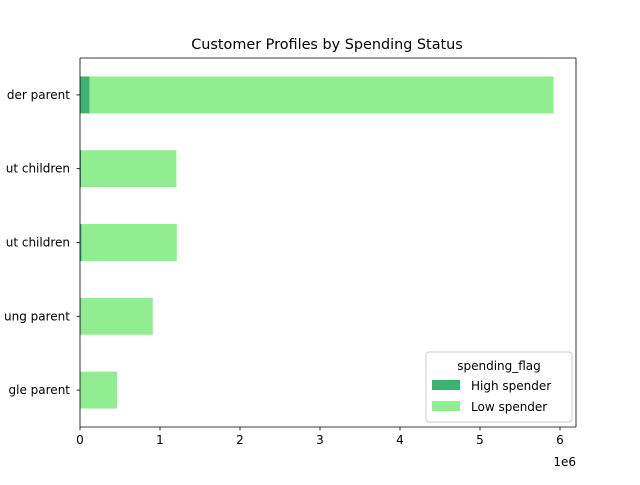 This screenshot has height=485, width=640. Describe the element at coordinates (564, 462) in the screenshot. I see `x-axis-offset-label: 1e6` at that location.